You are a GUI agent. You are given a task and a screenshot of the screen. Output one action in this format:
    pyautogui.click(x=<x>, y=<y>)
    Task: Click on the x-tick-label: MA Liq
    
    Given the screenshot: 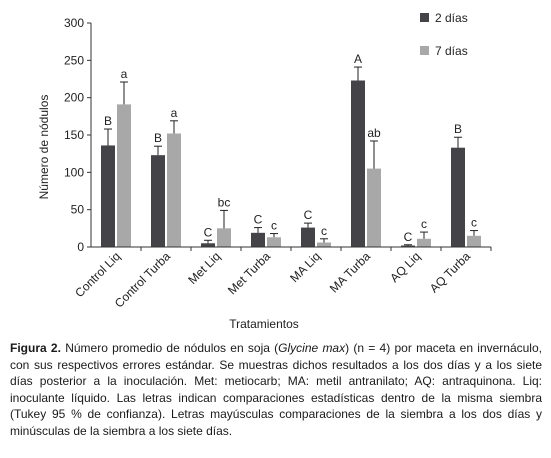 What is the action you would take?
    pyautogui.click(x=305, y=267)
    